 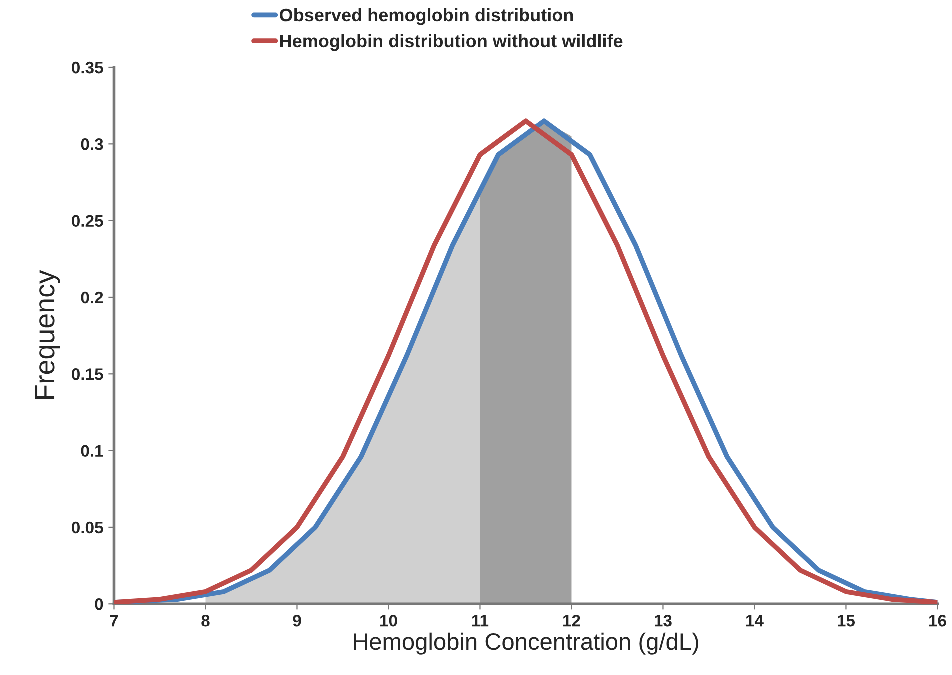 What do you see at coordinates (206, 620) in the screenshot?
I see `x-tick-label: 8` at bounding box center [206, 620].